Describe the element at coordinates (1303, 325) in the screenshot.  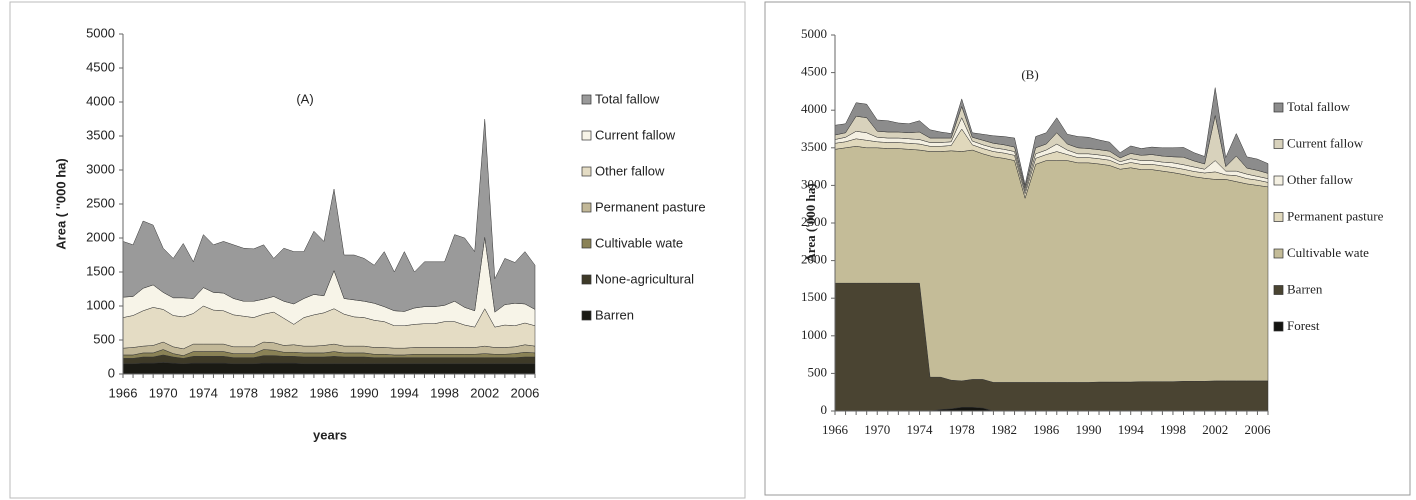
I see `legend-label: Forest` at that location.